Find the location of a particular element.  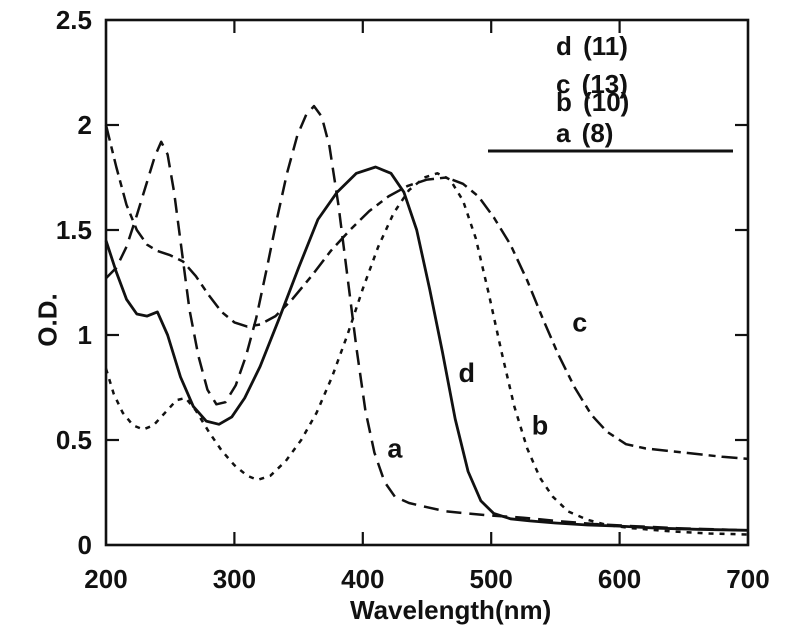

y-tick-label: 2.5 is located at coordinates (74, 20).